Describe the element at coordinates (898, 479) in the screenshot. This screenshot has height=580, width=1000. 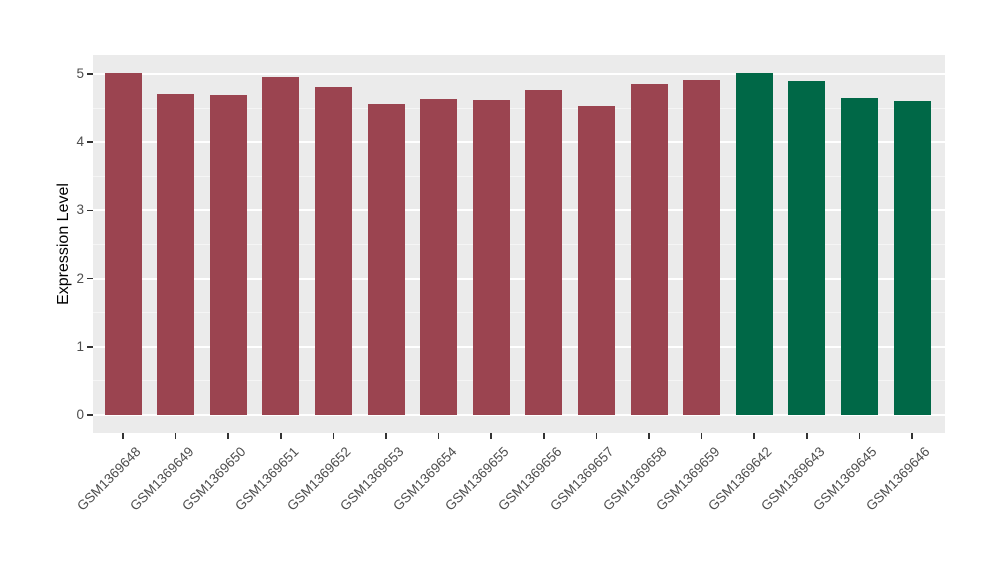
I see `x-tick-label: GSM1369646` at that location.